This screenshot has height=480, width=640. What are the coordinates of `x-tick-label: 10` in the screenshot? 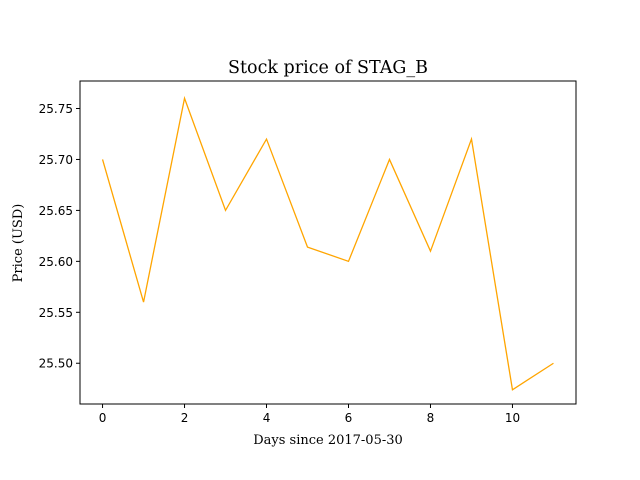 It's located at (512, 418).